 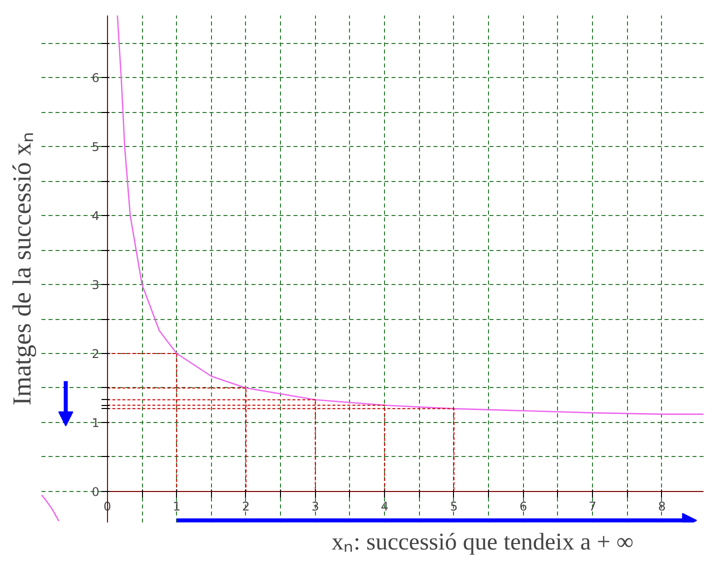 What do you see at coordinates (22, 269) in the screenshot?
I see `y-axis-title: Imatges de la successió xₙ` at bounding box center [22, 269].